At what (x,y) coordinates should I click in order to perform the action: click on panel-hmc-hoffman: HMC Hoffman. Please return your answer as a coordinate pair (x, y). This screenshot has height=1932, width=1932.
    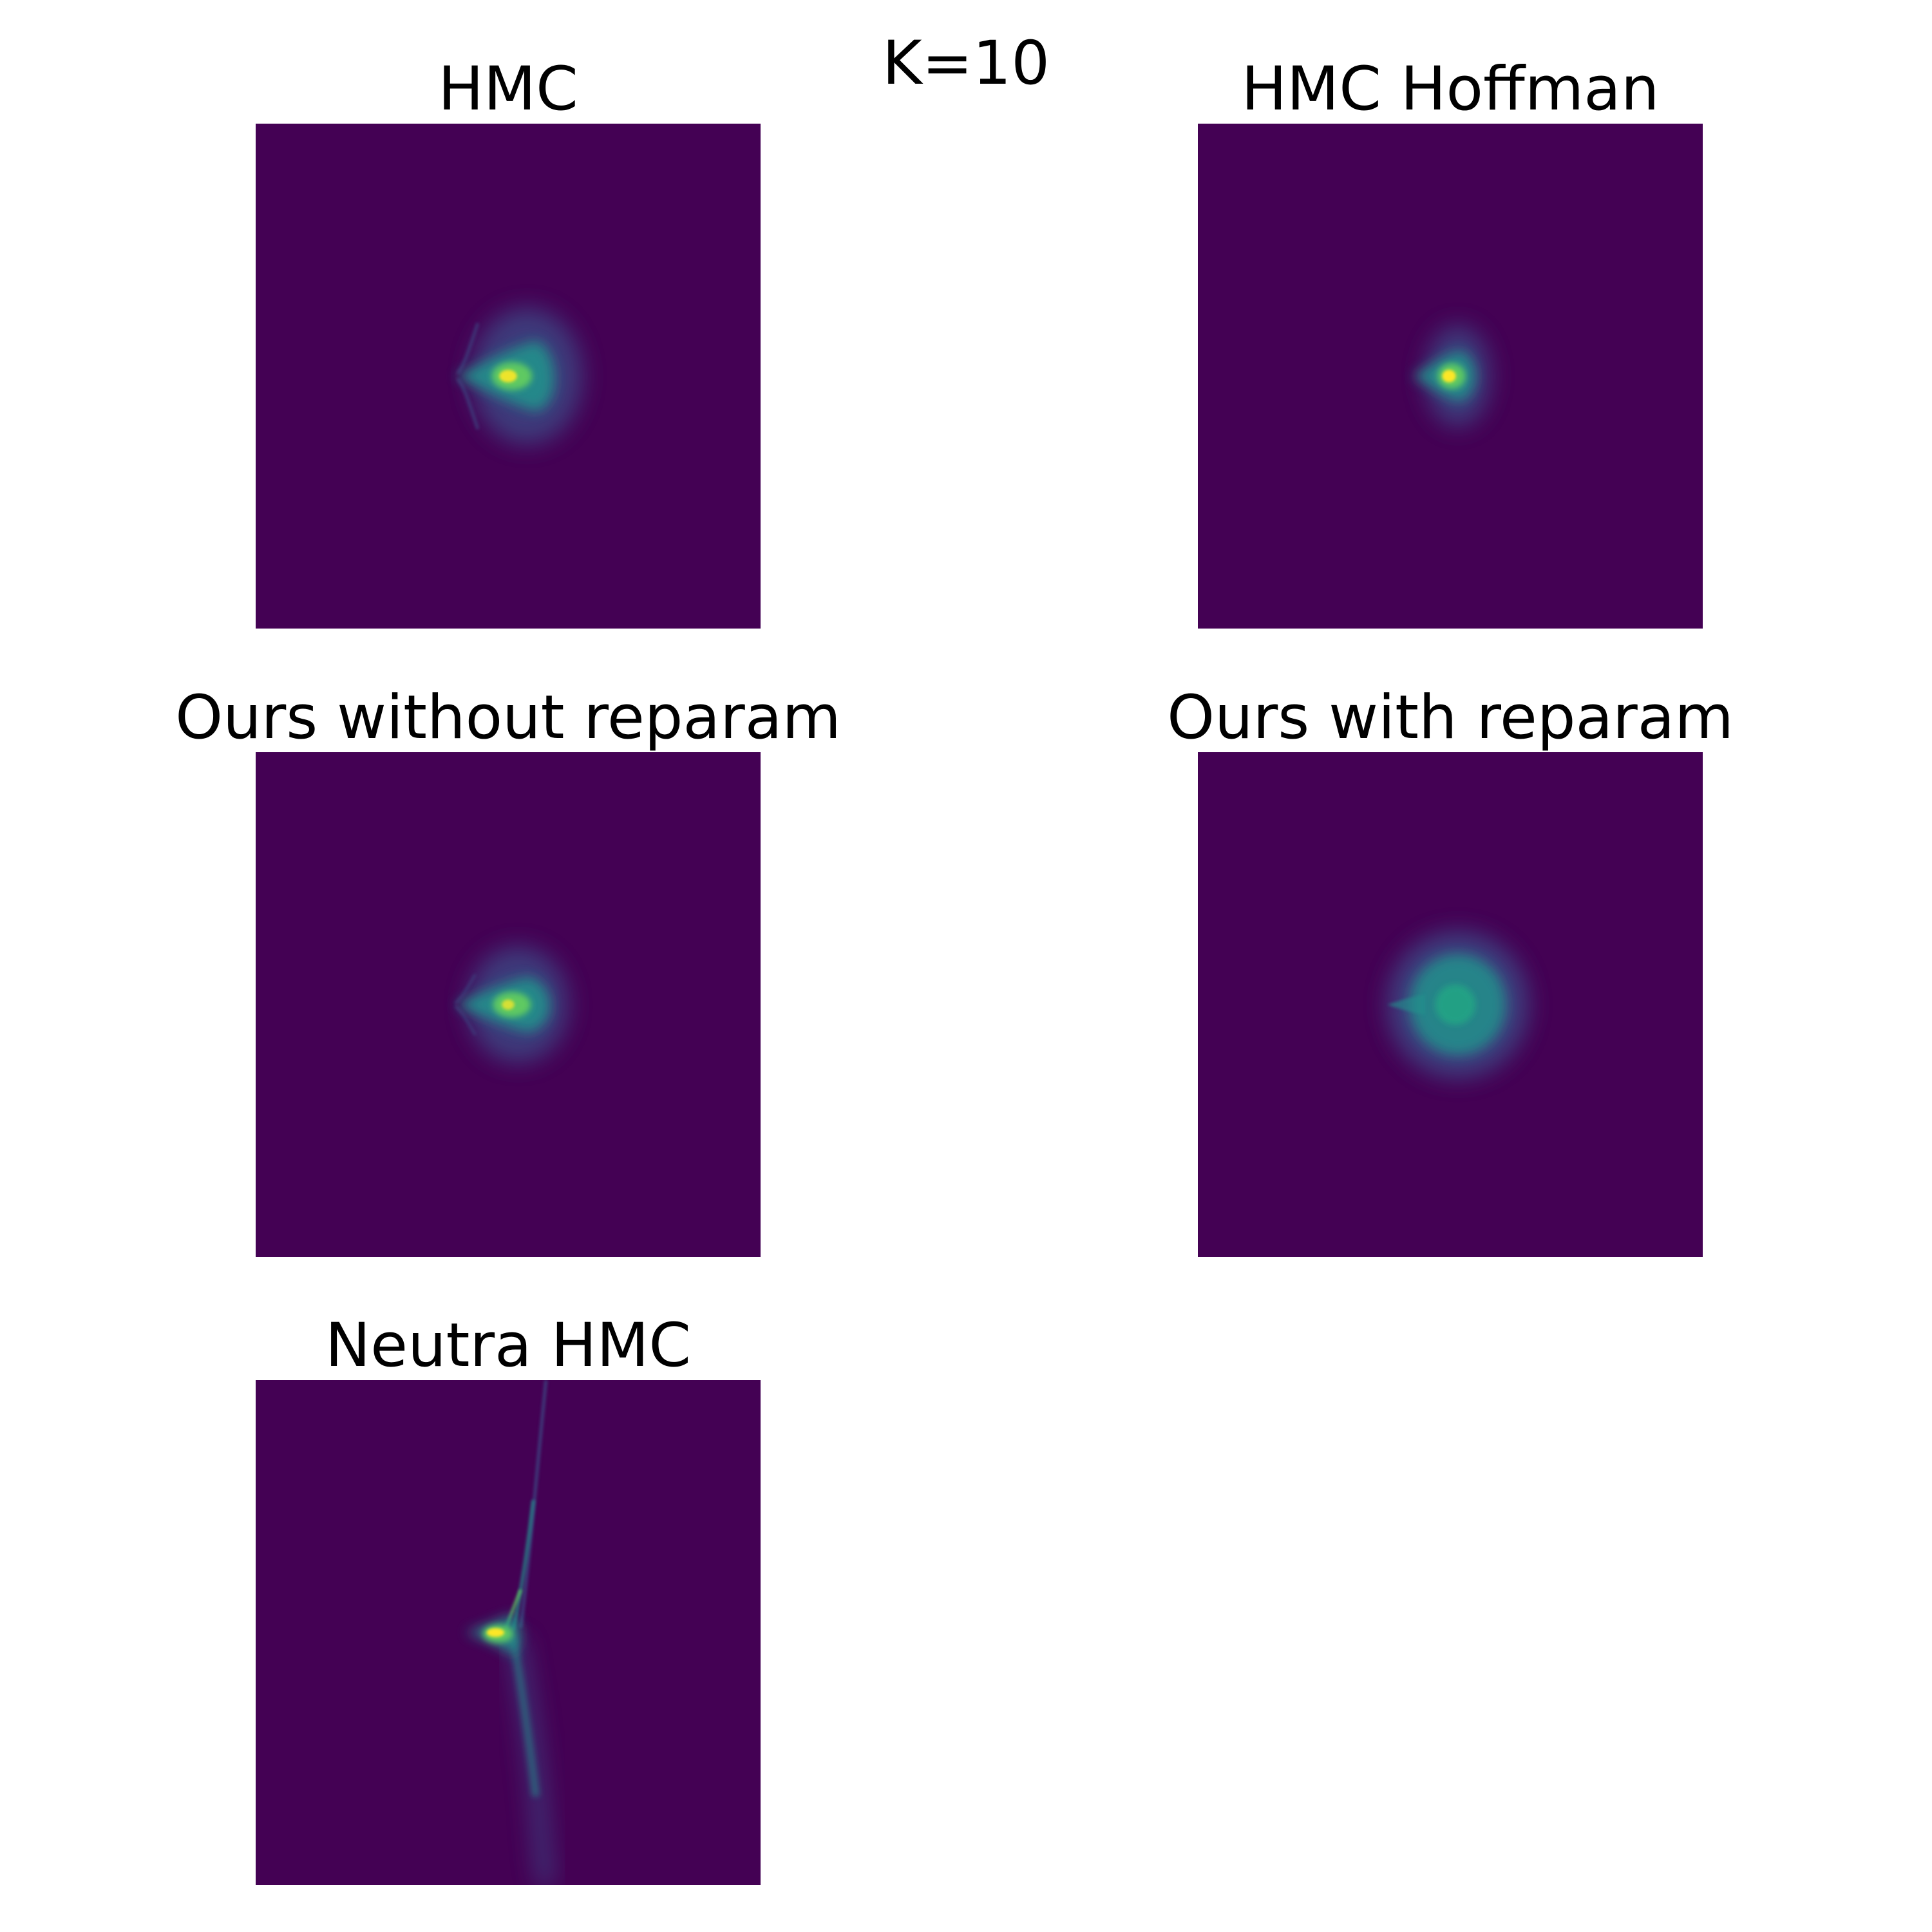
    Looking at the image, I should click on (1450, 342).